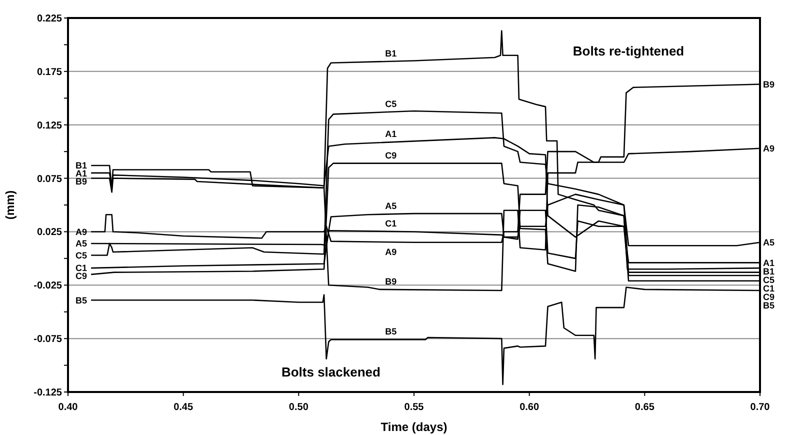  I want to click on y-tick-label: -0.075, so click(48, 340).